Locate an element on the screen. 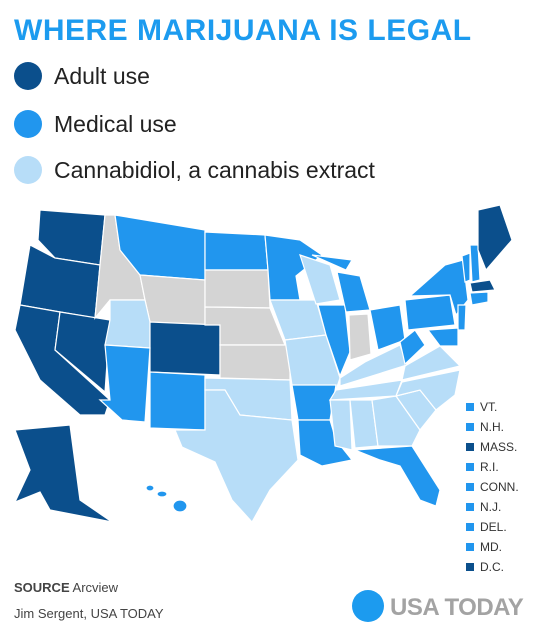  legend-label: Medical use is located at coordinates (115, 123).